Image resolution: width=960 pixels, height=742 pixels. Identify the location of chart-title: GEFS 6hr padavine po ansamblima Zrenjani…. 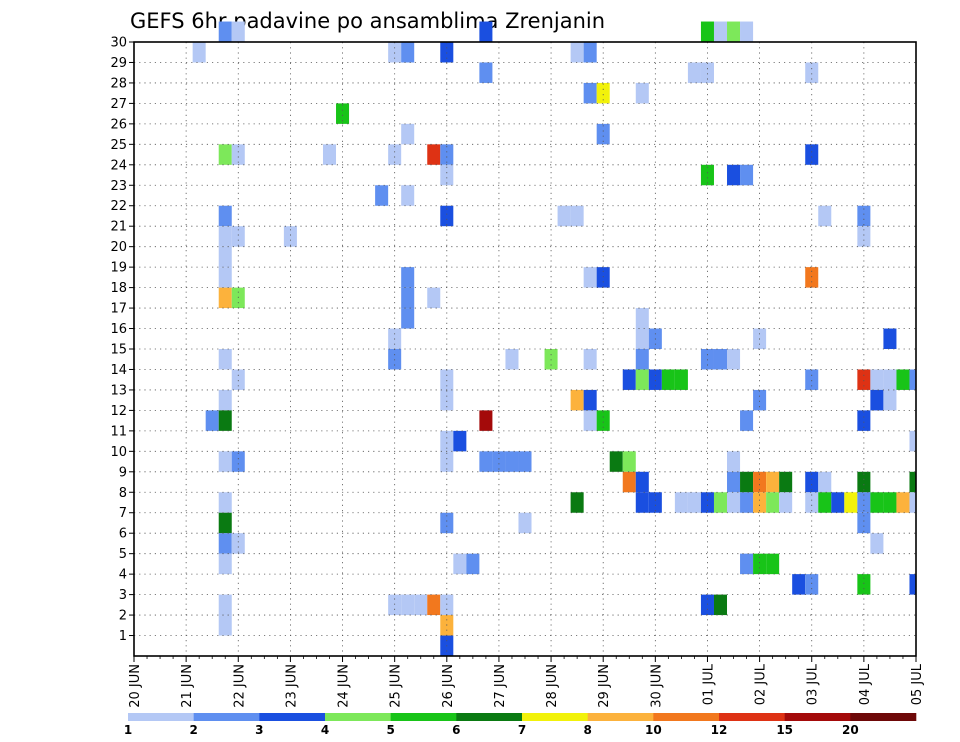
(367, 21).